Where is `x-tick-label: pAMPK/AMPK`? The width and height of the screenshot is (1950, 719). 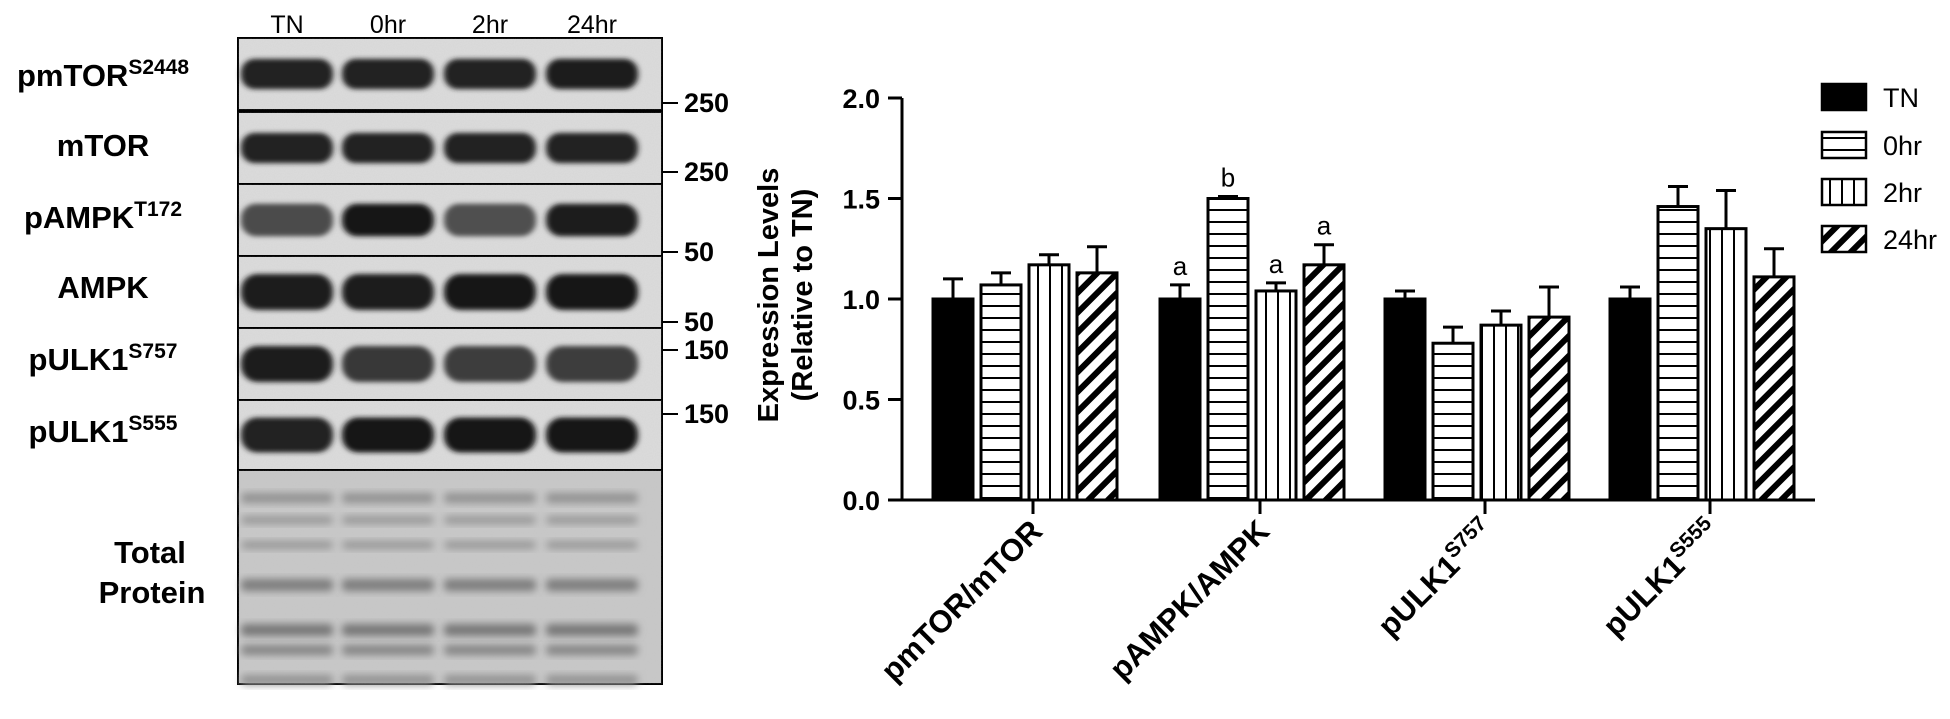
x-tick-label: pAMPK/AMPK is located at coordinates (1190, 600).